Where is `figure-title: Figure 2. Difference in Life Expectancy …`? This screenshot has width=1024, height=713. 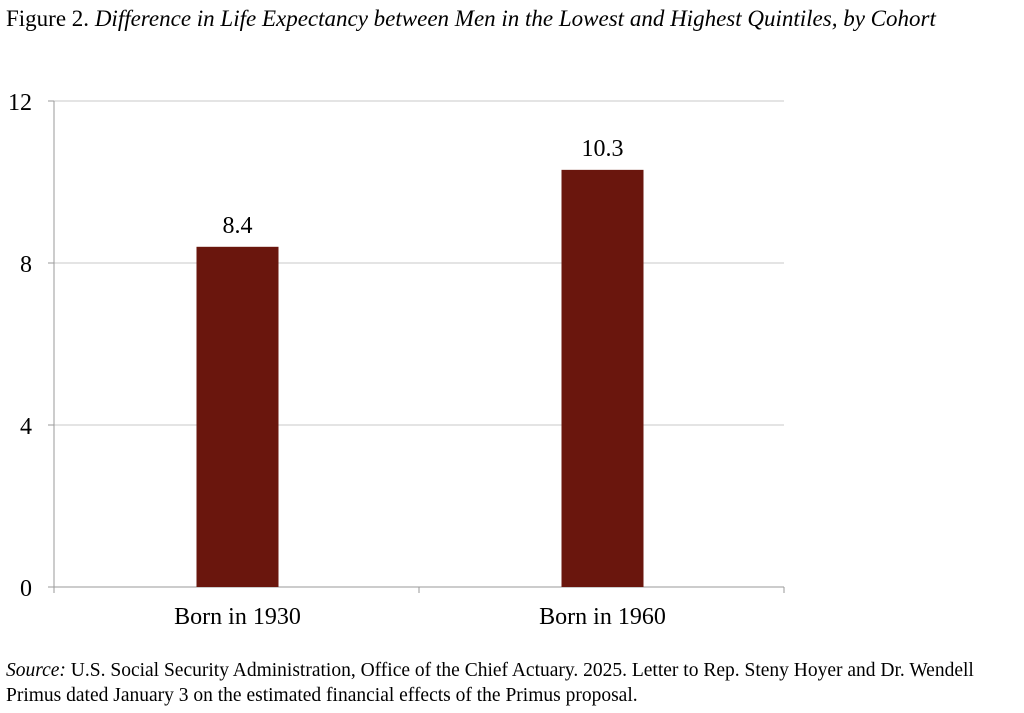
figure-title: Figure 2. Difference in Life Expectancy … is located at coordinates (506, 19).